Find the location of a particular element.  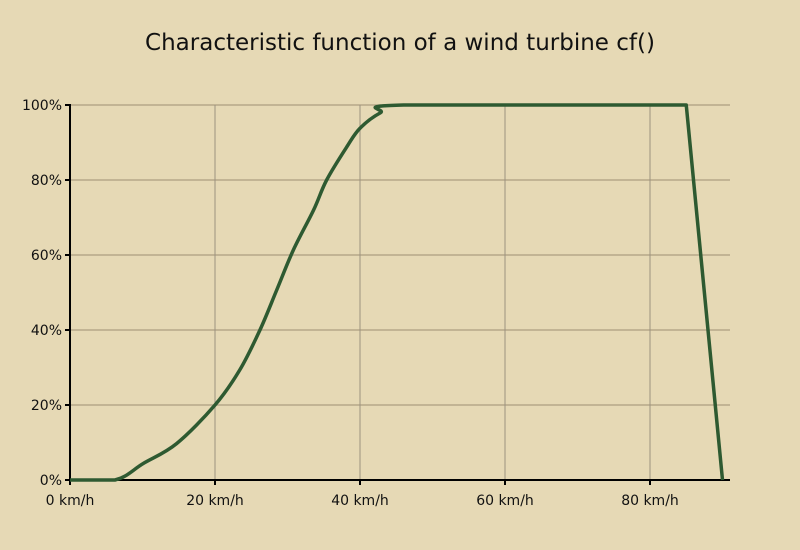

y-tick-label: 40% is located at coordinates (46, 331).